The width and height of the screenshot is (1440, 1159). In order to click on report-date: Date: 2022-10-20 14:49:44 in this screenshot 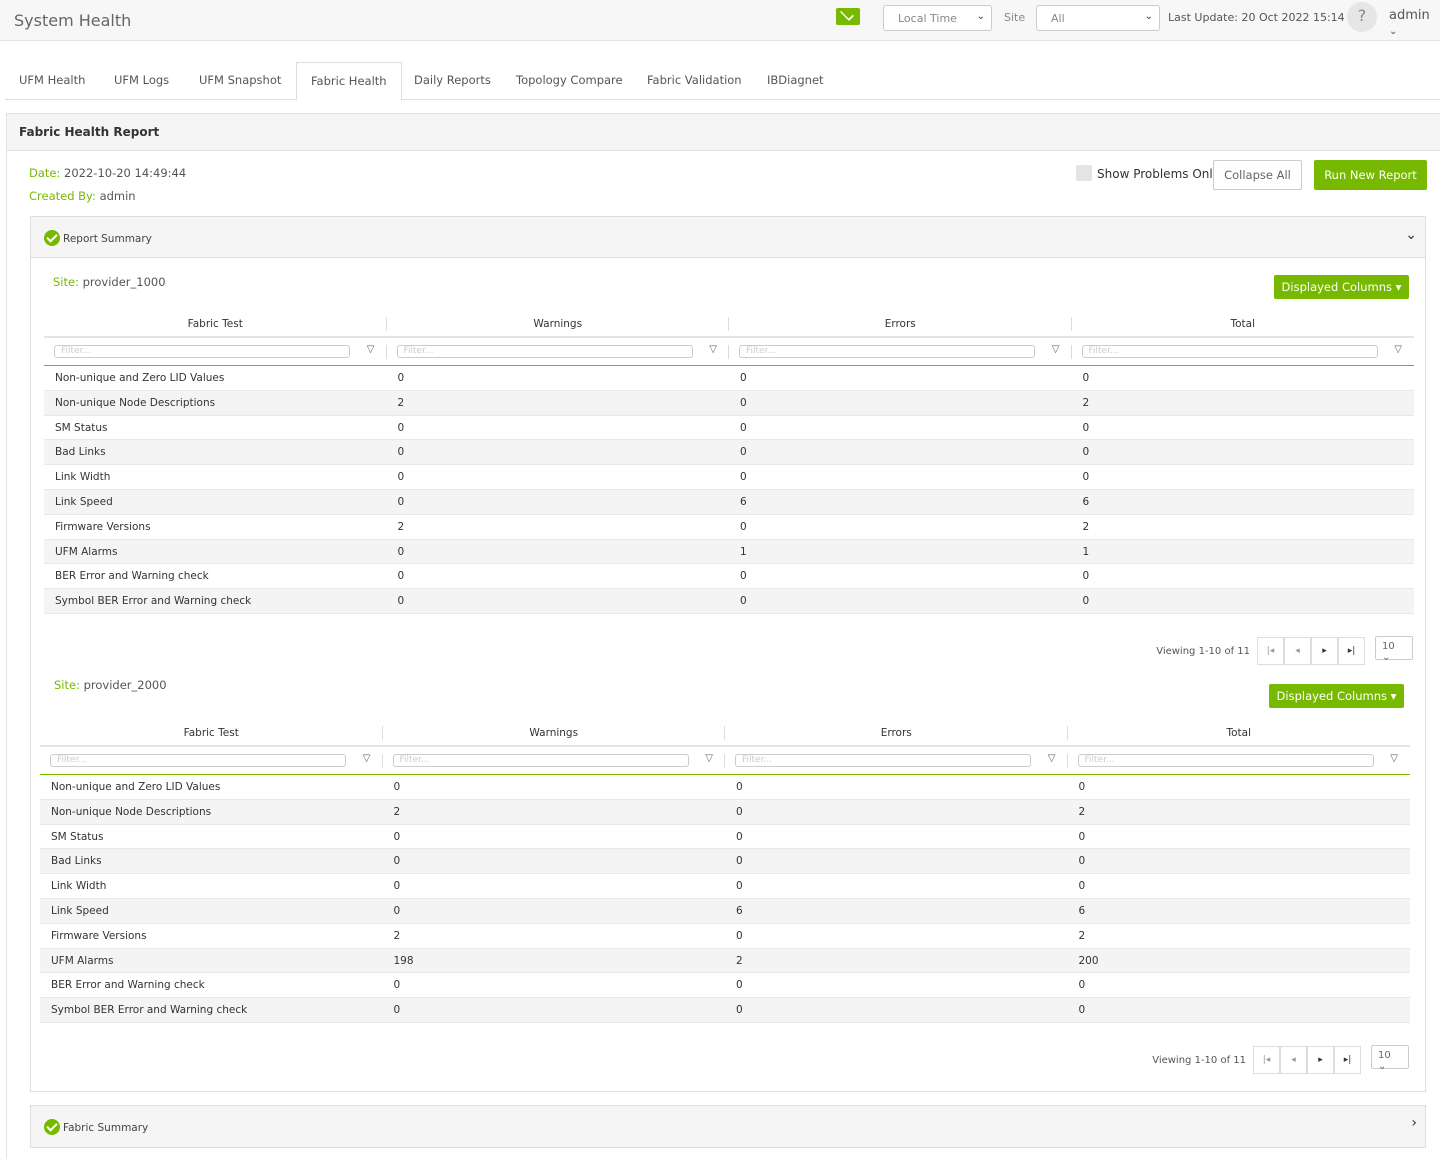, I will do `click(107, 173)`.